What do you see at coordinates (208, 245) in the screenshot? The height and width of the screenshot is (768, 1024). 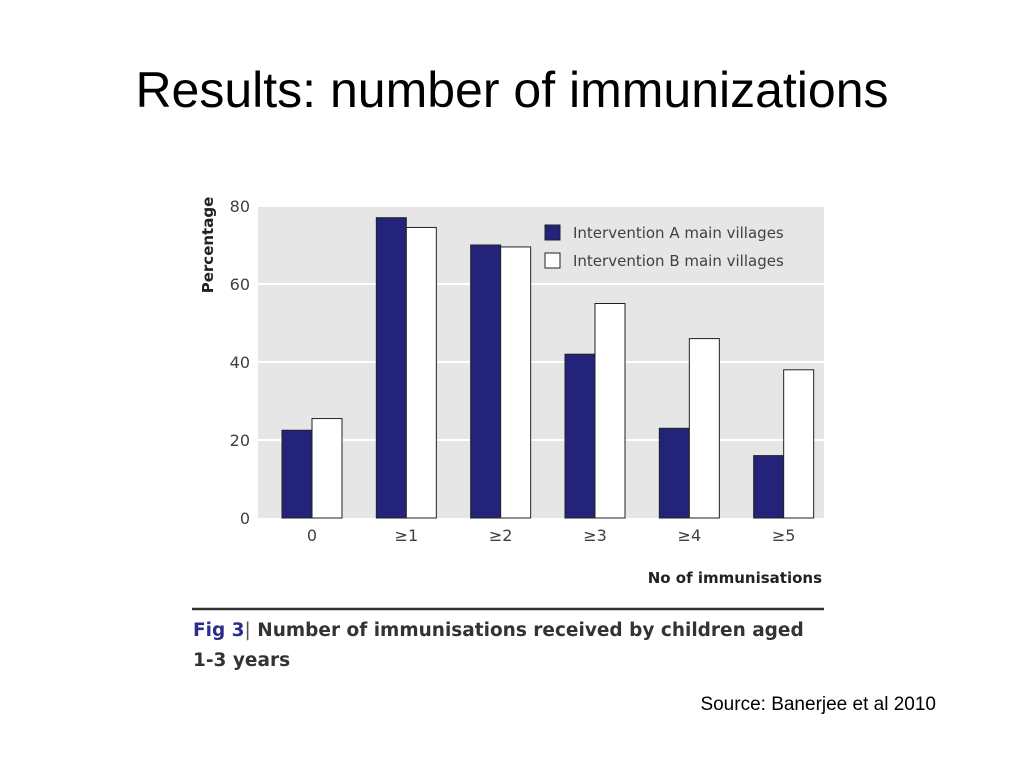 I see `y-axis-title: Percentage` at bounding box center [208, 245].